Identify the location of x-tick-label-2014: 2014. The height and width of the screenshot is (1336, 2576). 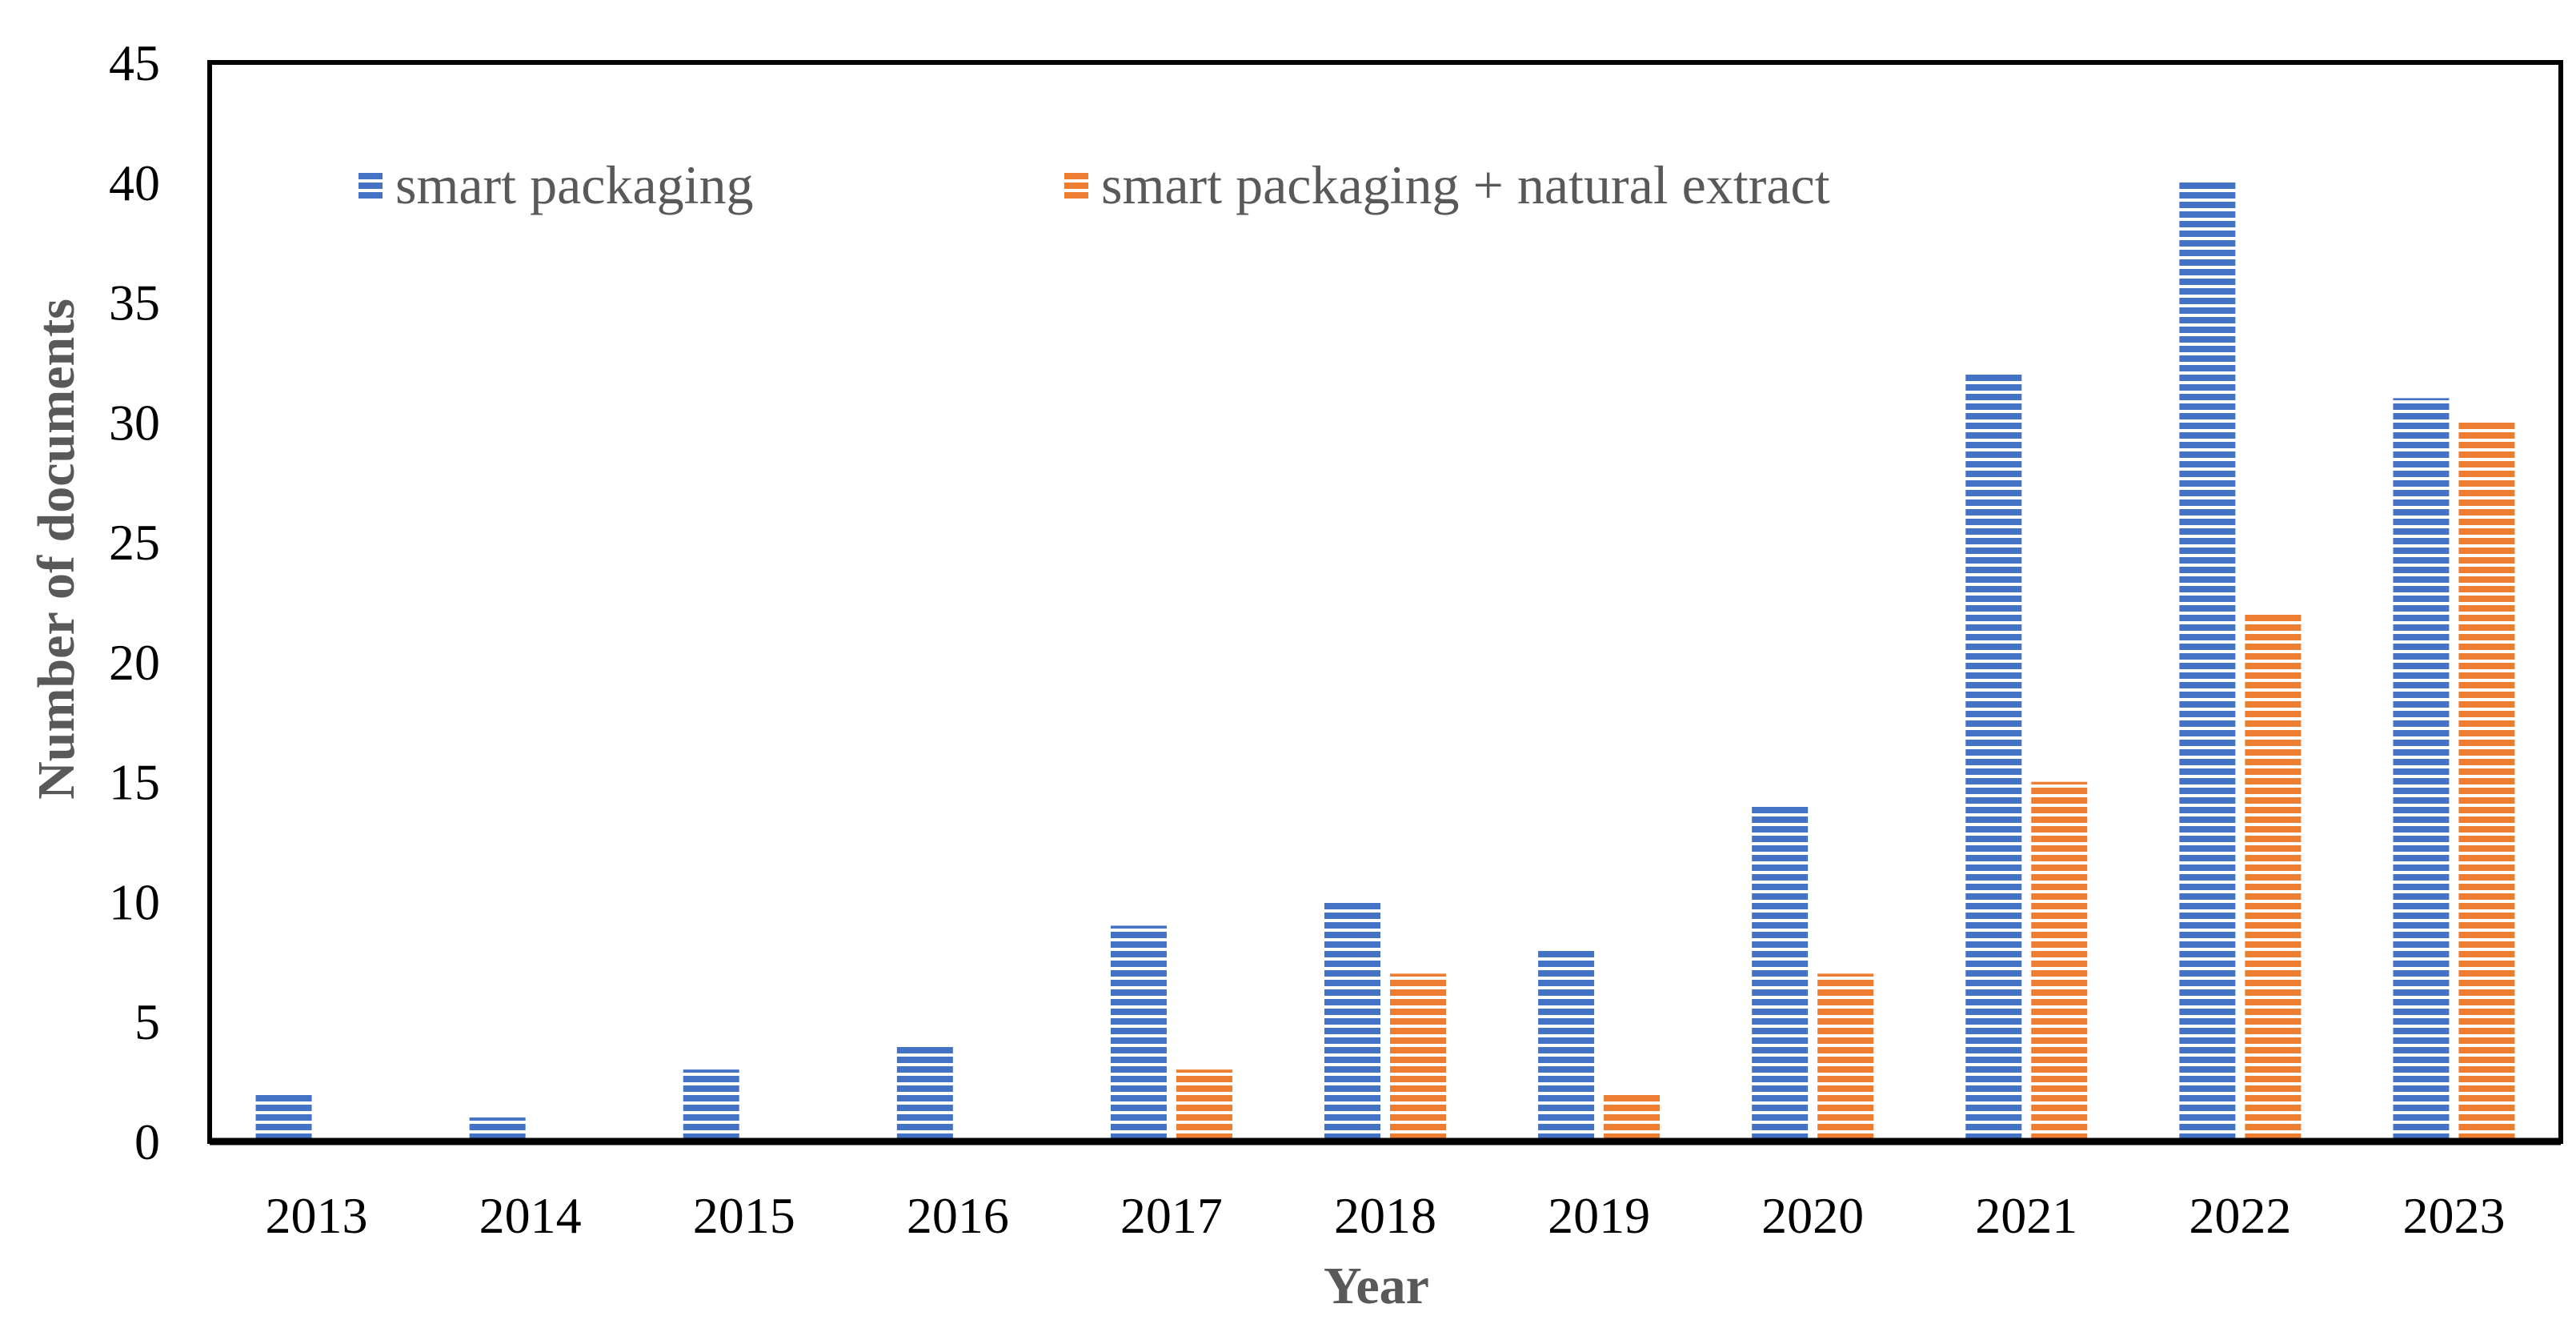
(530, 1215).